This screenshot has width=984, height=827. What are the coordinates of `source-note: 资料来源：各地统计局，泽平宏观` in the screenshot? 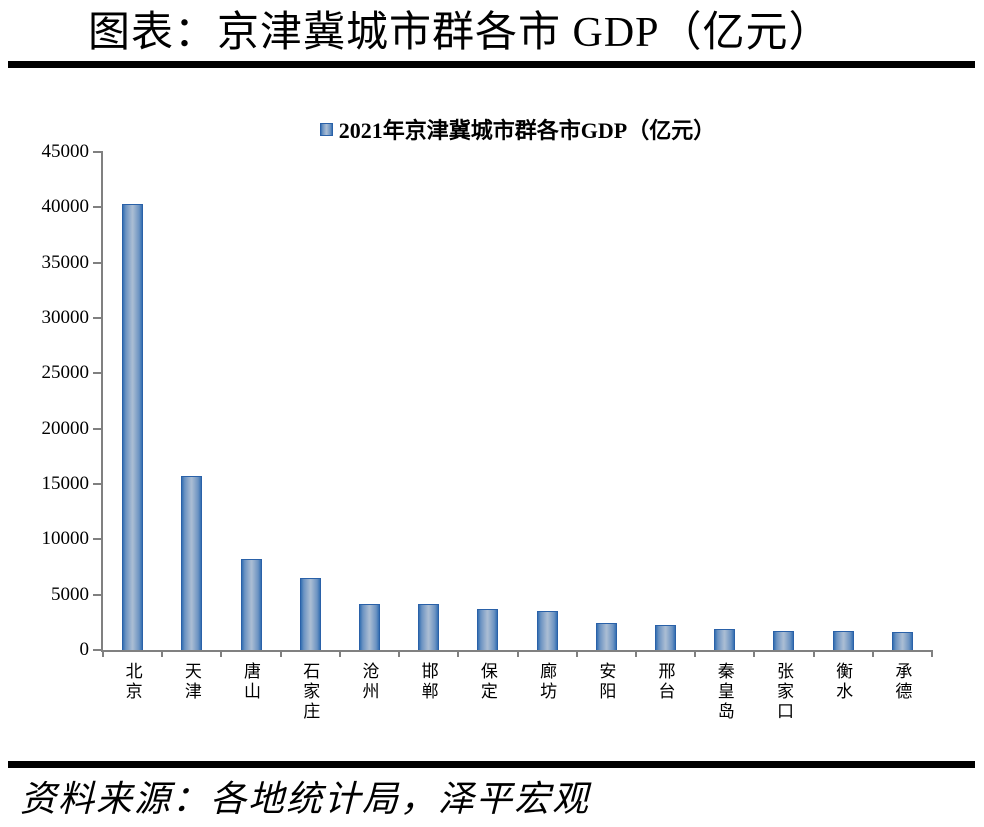 It's located at (305, 799).